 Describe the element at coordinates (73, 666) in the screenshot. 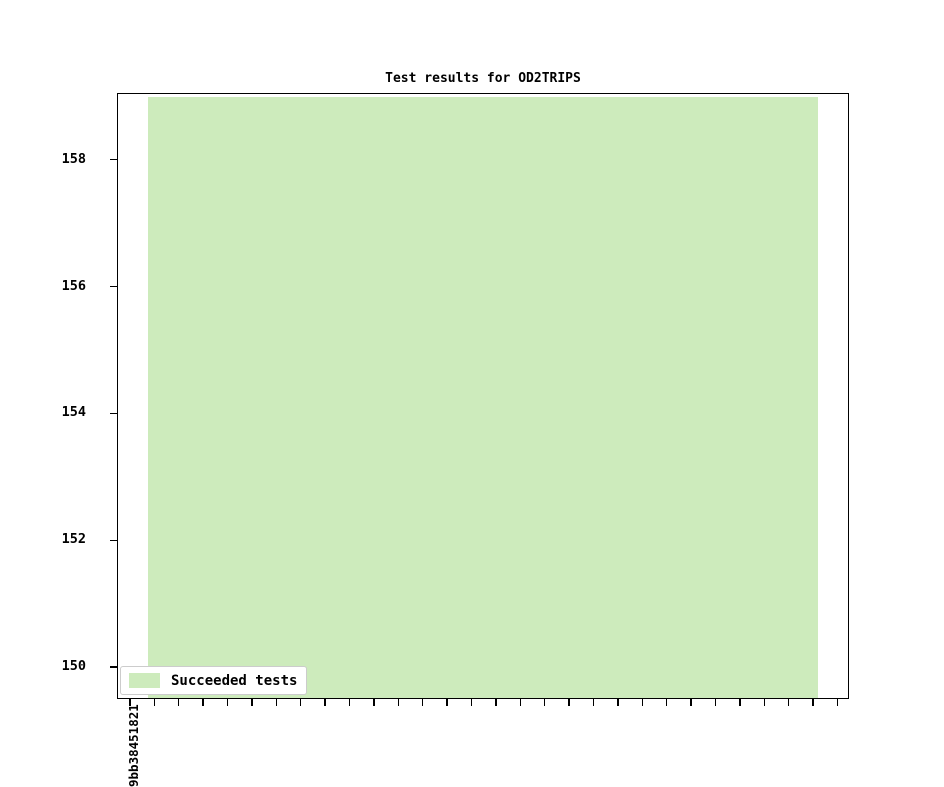

I see `y-tick-label-150: 150` at that location.